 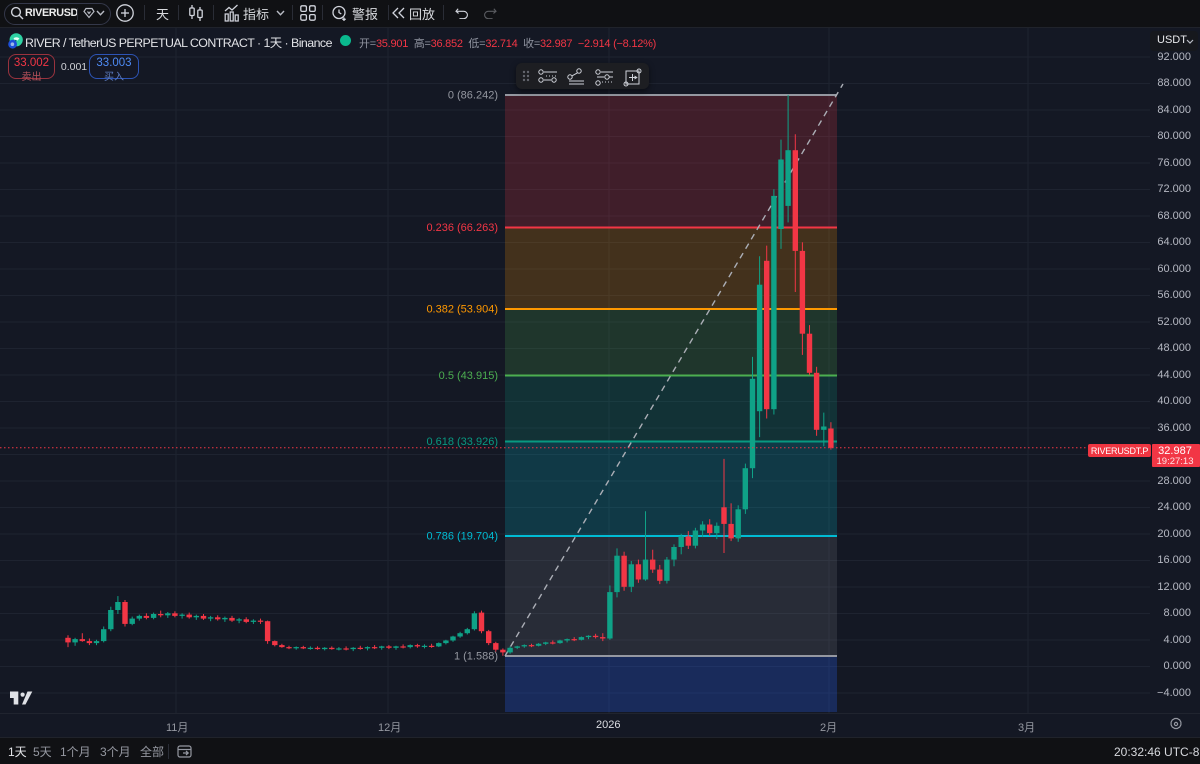 What do you see at coordinates (468, 376) in the screenshot?
I see `svg-text: 0.5 (43.915)` at bounding box center [468, 376].